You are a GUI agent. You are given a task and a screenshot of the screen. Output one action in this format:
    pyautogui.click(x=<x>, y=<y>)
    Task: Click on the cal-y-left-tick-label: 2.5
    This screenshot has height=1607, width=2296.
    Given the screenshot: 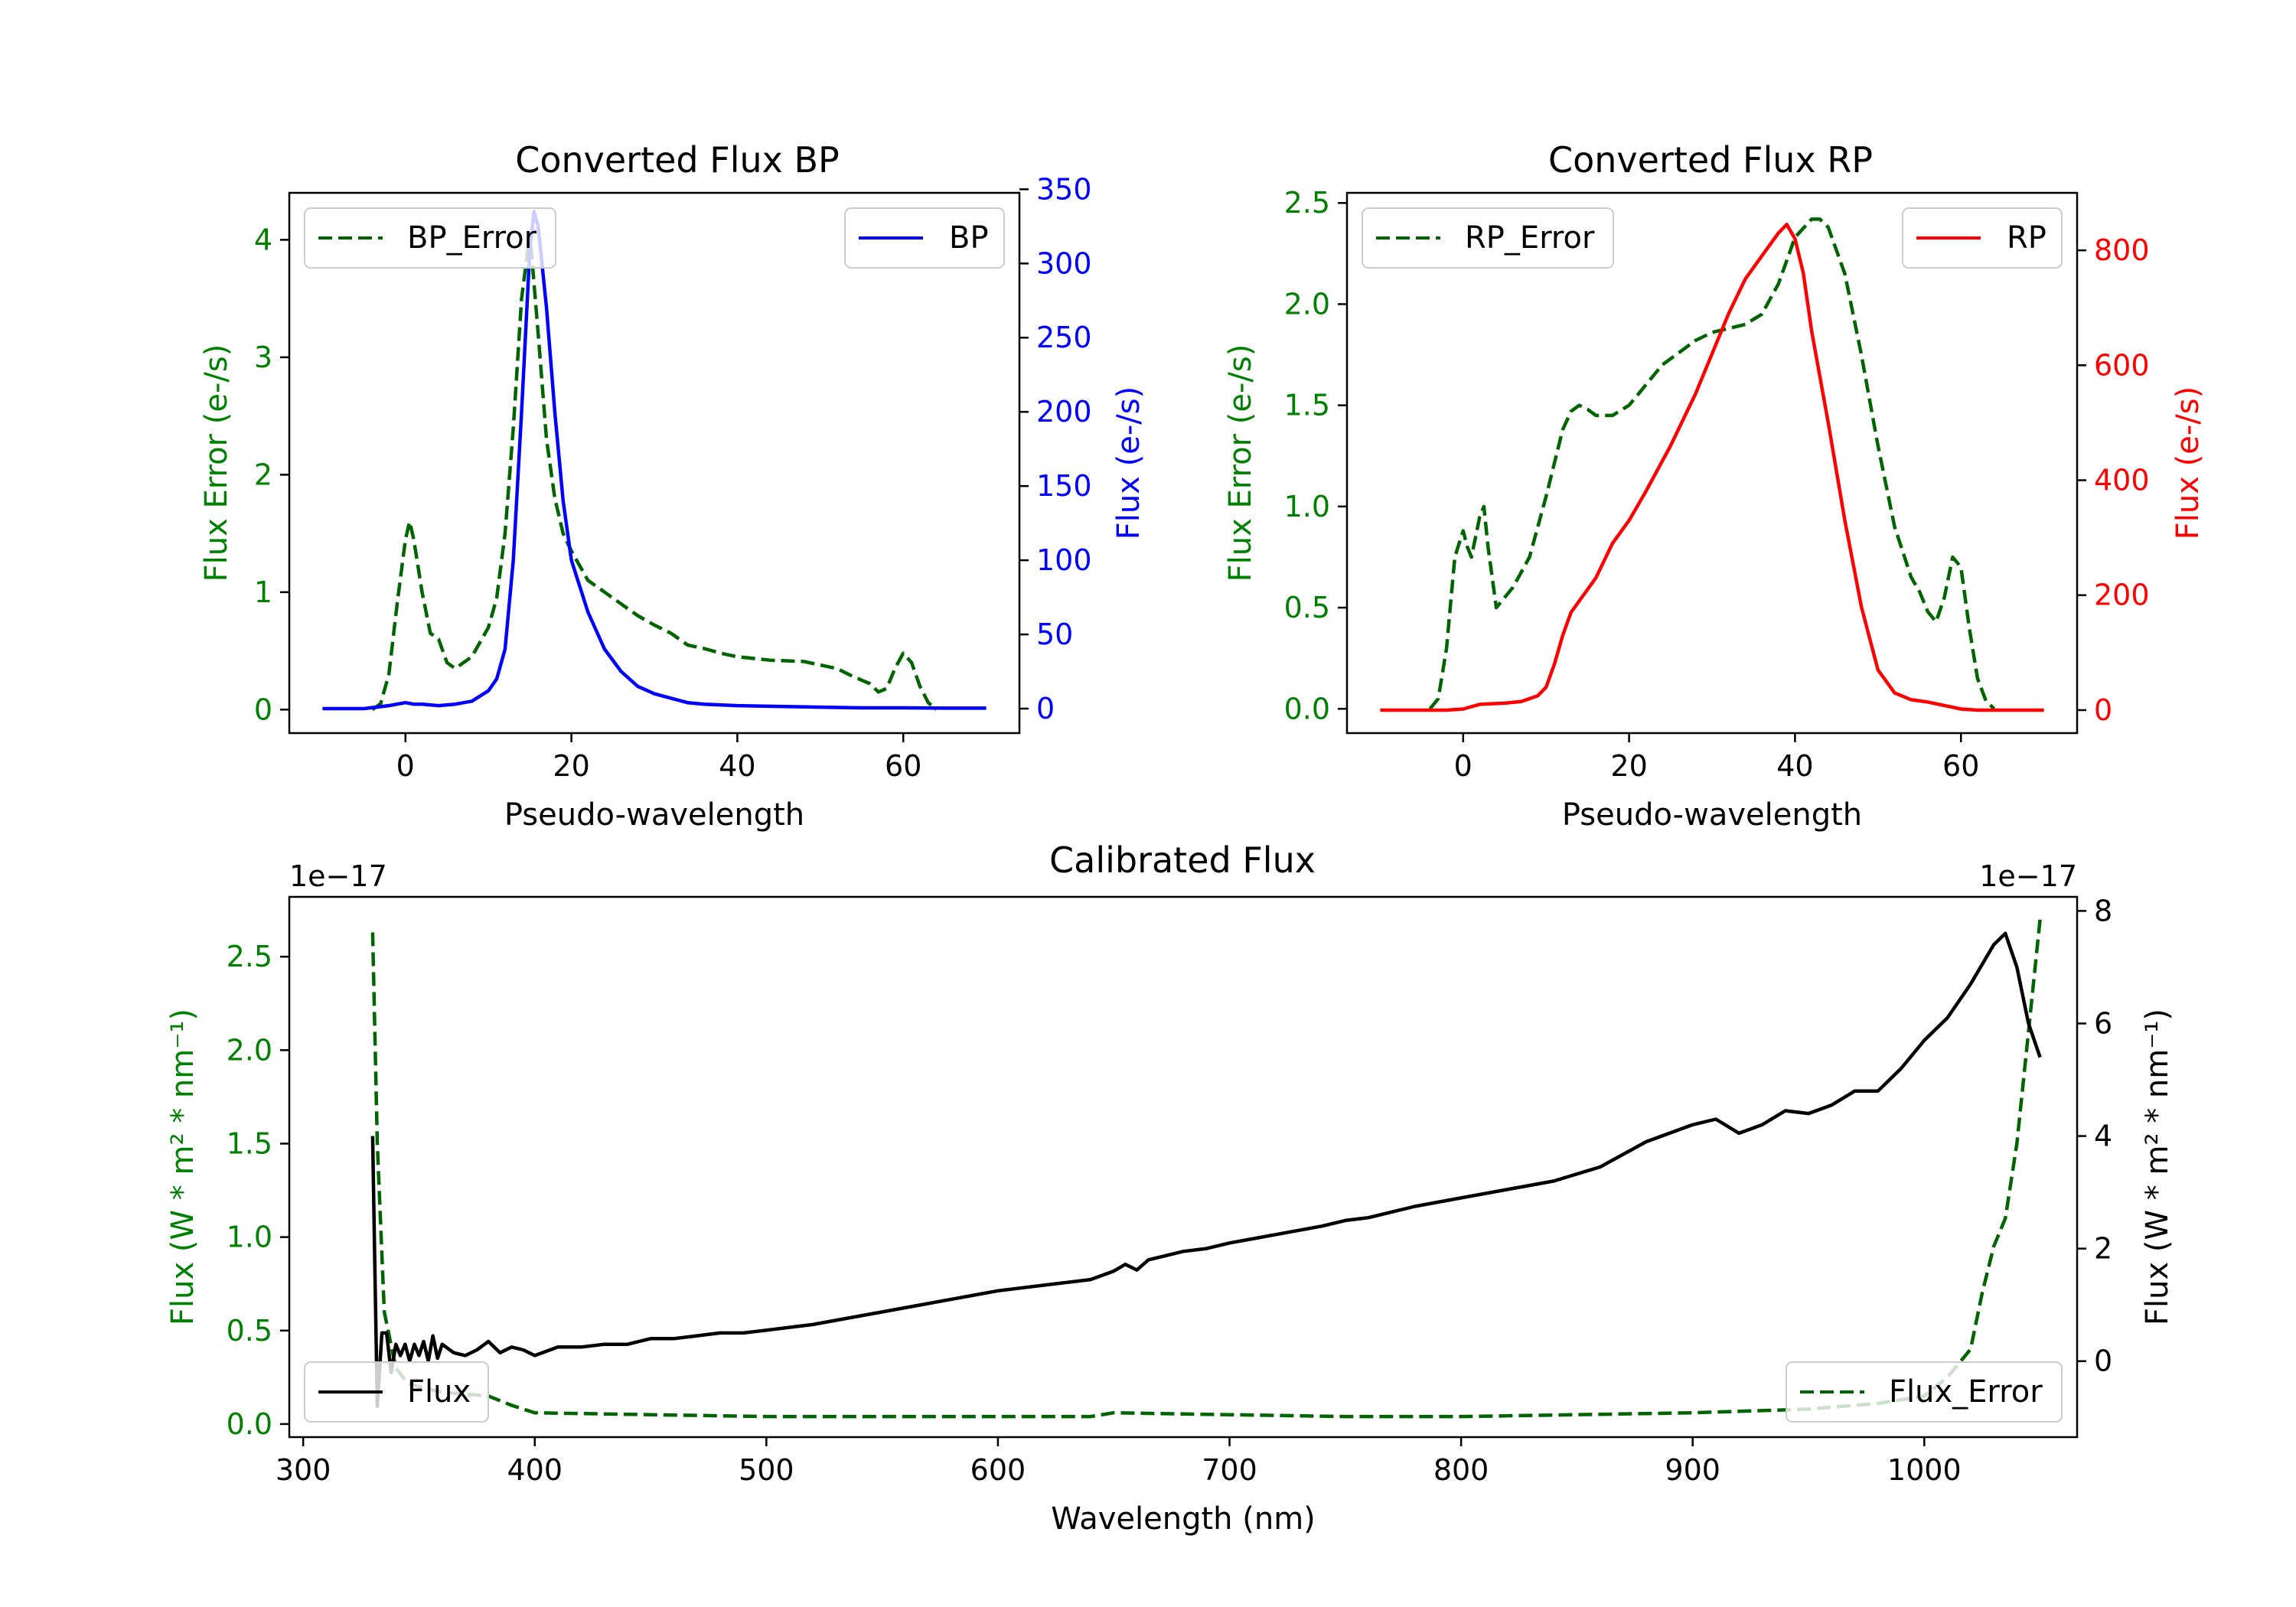 What is the action you would take?
    pyautogui.click(x=249, y=956)
    